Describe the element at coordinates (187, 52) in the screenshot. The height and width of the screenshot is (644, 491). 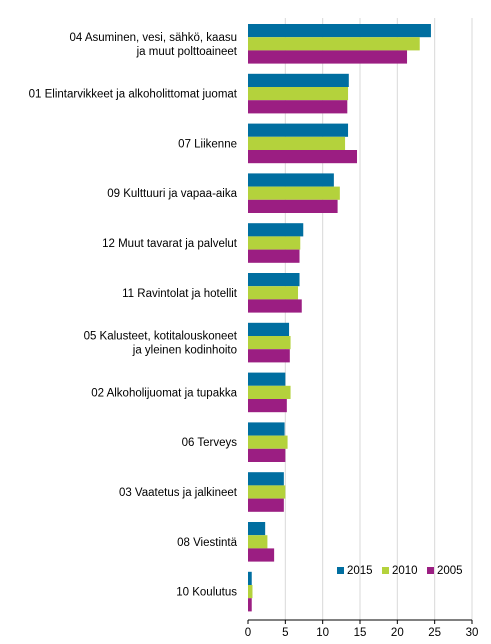
I see `category-label: ja muut polttoaineet` at that location.